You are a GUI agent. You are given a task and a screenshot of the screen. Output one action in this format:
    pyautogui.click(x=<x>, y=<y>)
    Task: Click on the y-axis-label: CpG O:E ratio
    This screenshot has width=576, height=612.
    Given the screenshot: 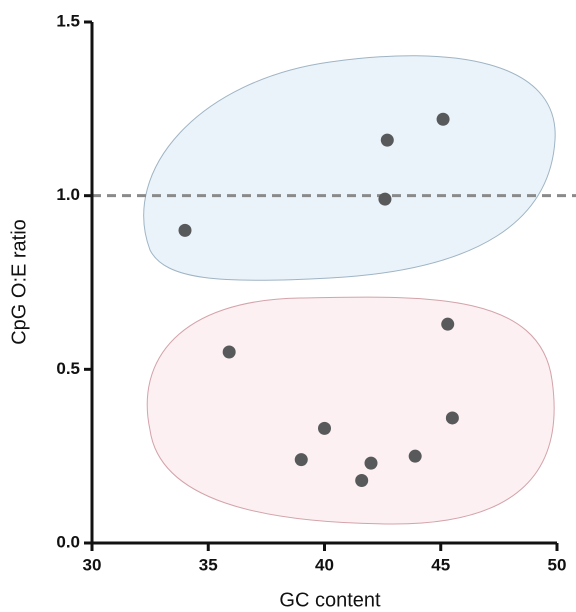 What is the action you would take?
    pyautogui.click(x=19, y=282)
    